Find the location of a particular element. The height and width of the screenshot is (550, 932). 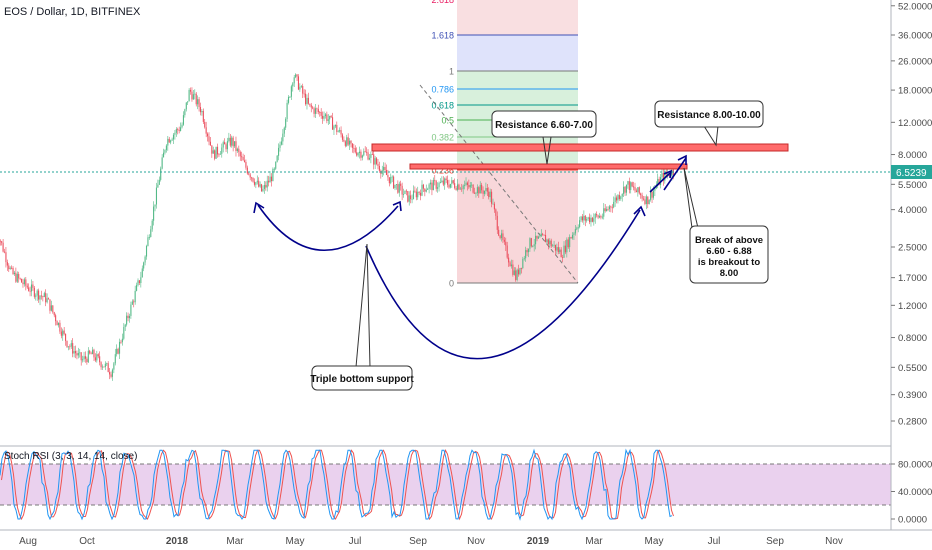

fib-level-label: 0.236 is located at coordinates (442, 171).